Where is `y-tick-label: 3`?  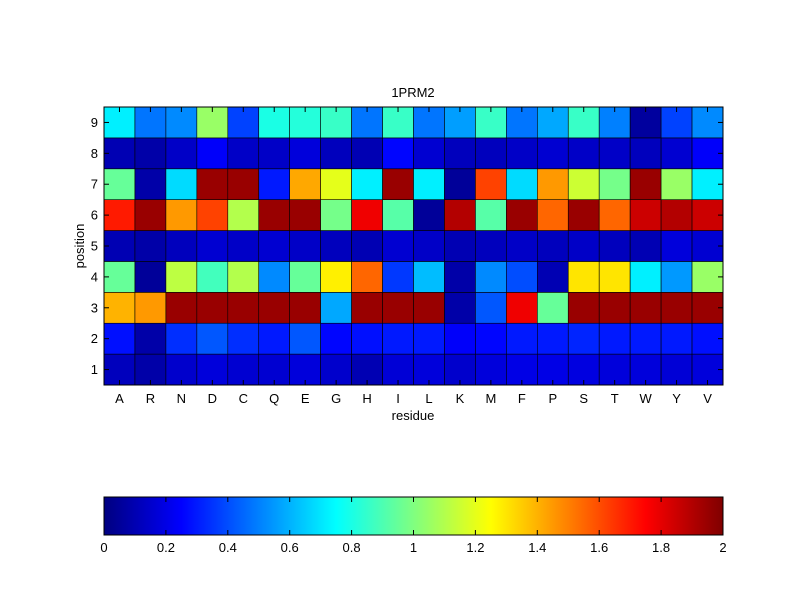
y-tick-label: 3 is located at coordinates (94, 307).